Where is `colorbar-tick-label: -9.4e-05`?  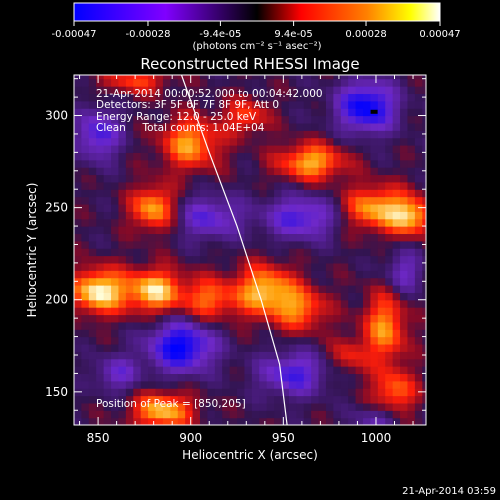
colorbar-tick-label: -9.4e-05 is located at coordinates (220, 34).